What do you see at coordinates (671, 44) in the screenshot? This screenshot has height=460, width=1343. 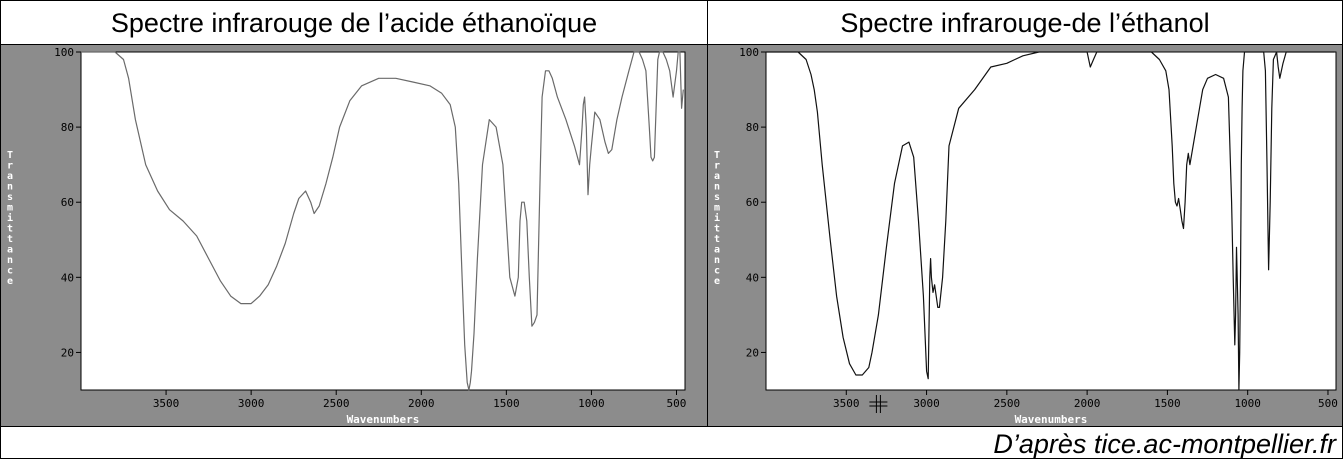 I see `header-divider` at bounding box center [671, 44].